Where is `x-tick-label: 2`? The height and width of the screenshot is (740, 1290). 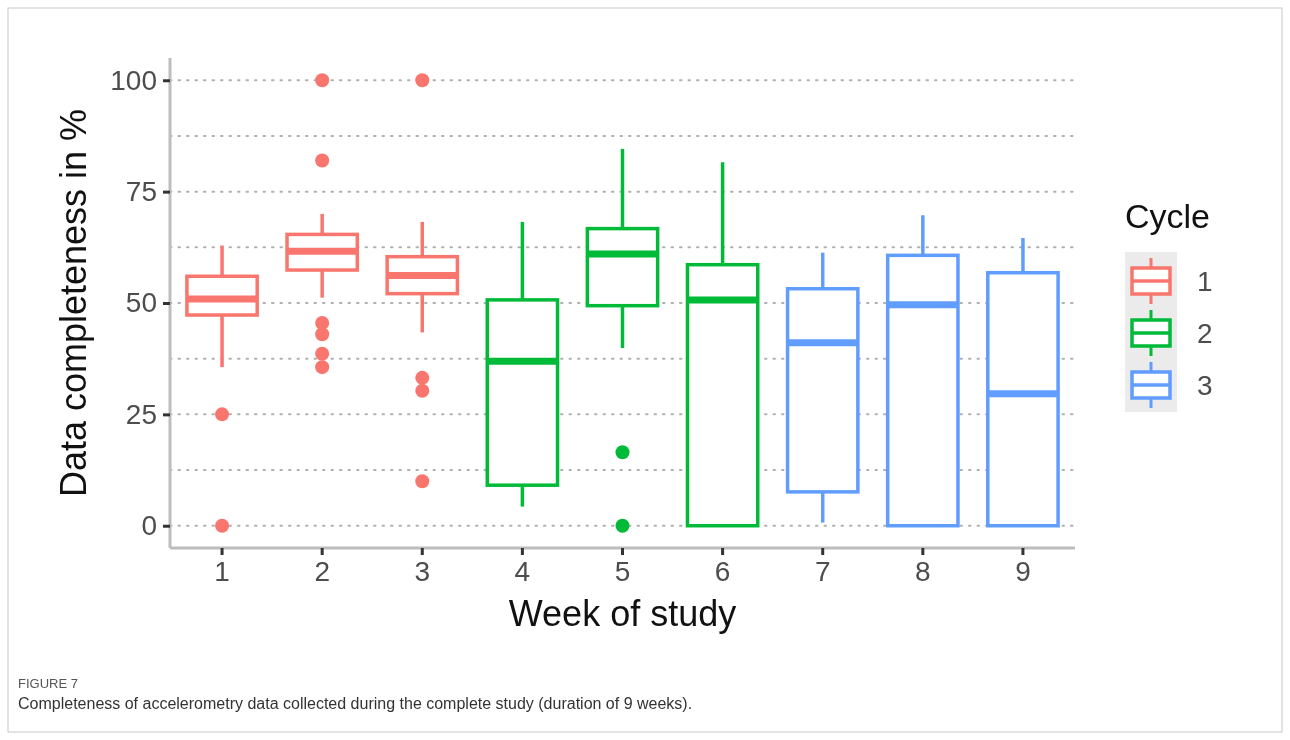 x-tick-label: 2 is located at coordinates (322, 571).